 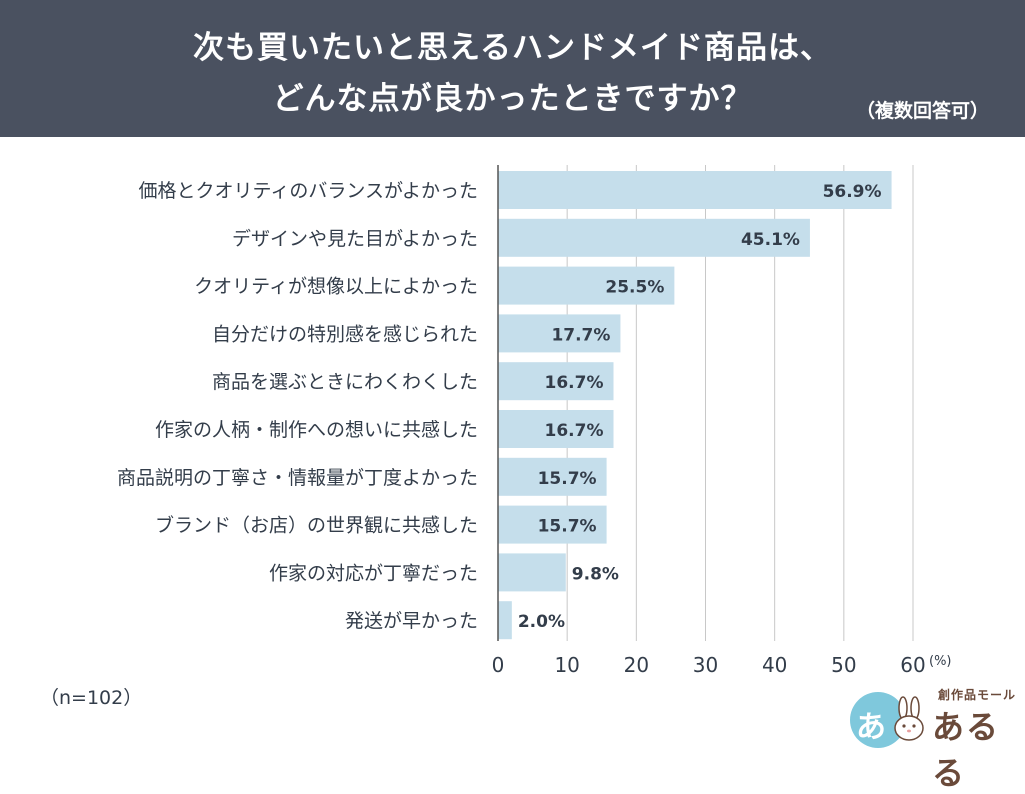 What do you see at coordinates (512, 48) in the screenshot?
I see `chart-title-line-1: 次も買いたいと思えるハンドメイド商品は、` at bounding box center [512, 48].